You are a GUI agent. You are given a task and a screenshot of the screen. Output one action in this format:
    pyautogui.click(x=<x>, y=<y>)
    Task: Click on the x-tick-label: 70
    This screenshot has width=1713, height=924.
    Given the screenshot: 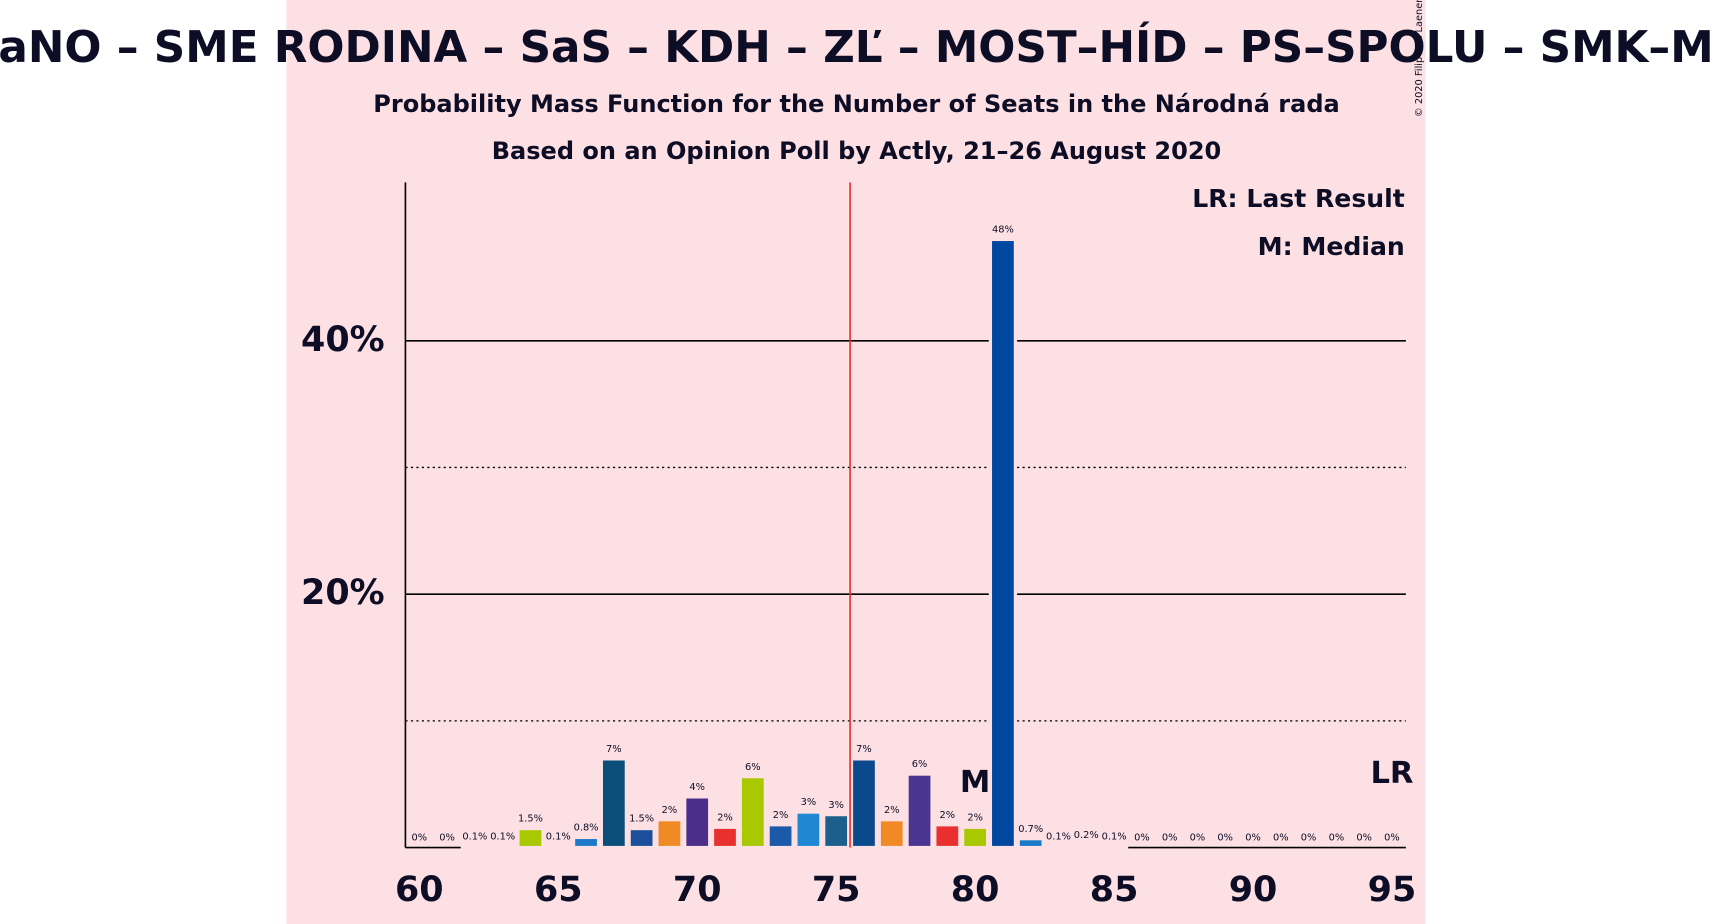 What is the action you would take?
    pyautogui.click(x=697, y=890)
    